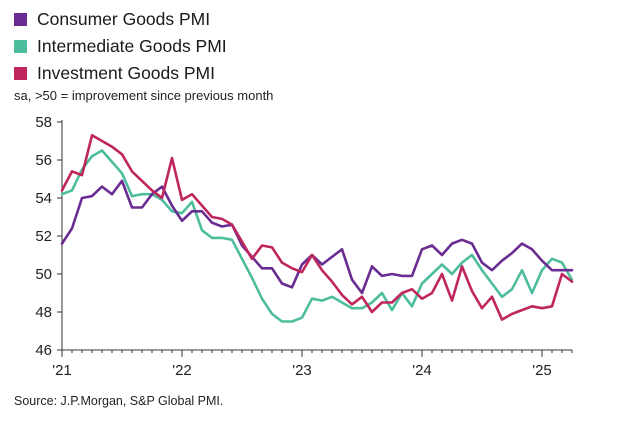 The image size is (623, 424). What do you see at coordinates (302, 370) in the screenshot?
I see `x-tick-label-'23: '23` at bounding box center [302, 370].